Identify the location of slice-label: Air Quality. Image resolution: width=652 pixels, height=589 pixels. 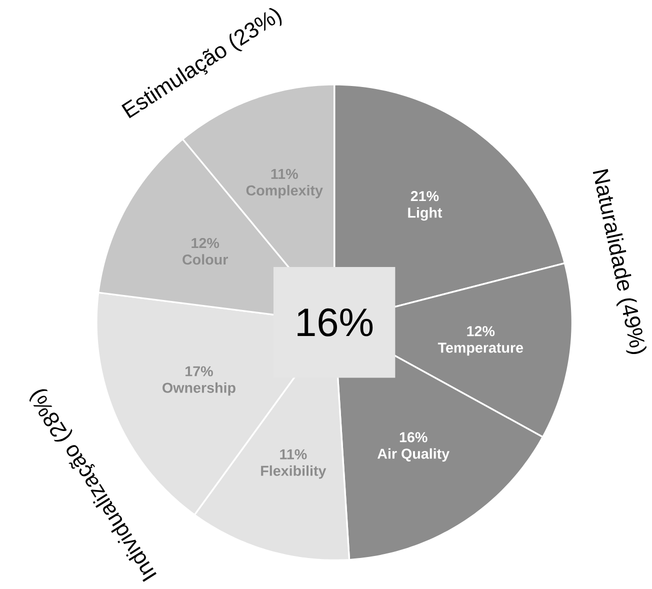
(413, 455).